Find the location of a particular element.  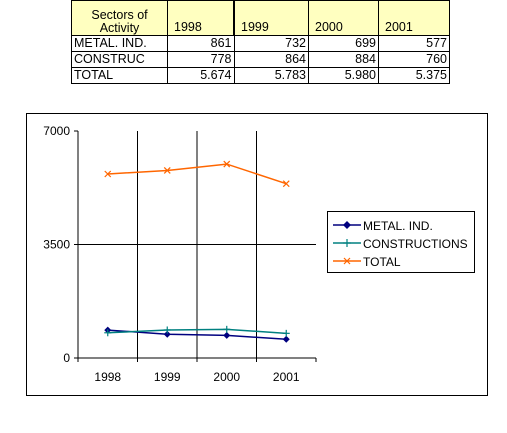

header-sectors-line1: Sectors of is located at coordinates (119, 15).